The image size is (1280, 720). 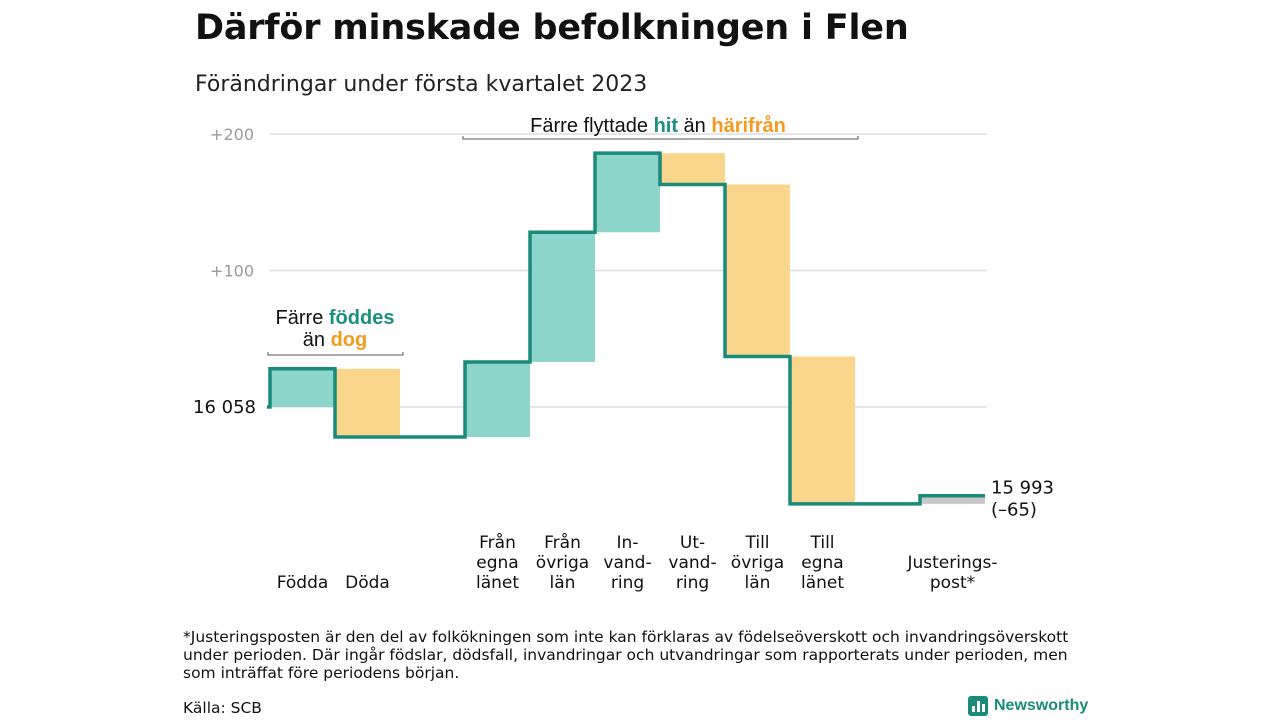 What do you see at coordinates (952, 583) in the screenshot?
I see `category-label: post*` at bounding box center [952, 583].